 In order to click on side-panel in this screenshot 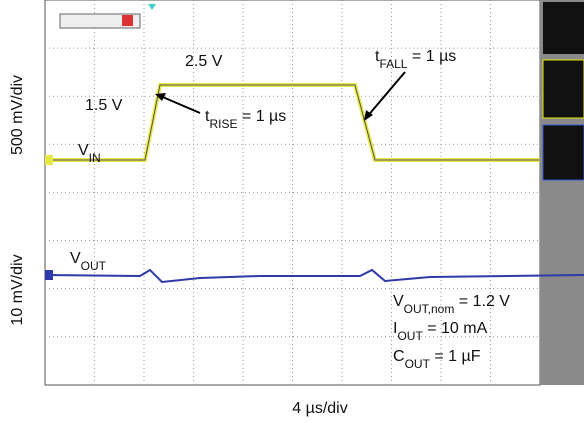, I will do `click(562, 192)`.